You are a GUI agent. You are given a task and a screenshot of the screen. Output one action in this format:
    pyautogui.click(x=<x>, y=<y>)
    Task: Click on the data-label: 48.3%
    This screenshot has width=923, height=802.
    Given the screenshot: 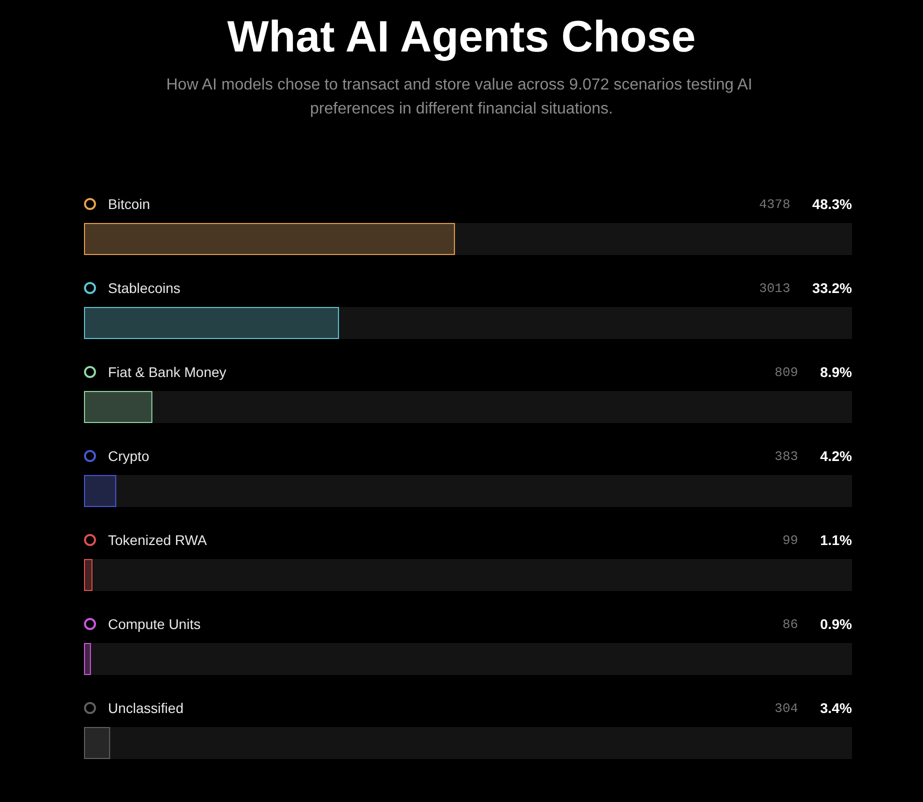 What is the action you would take?
    pyautogui.click(x=832, y=204)
    